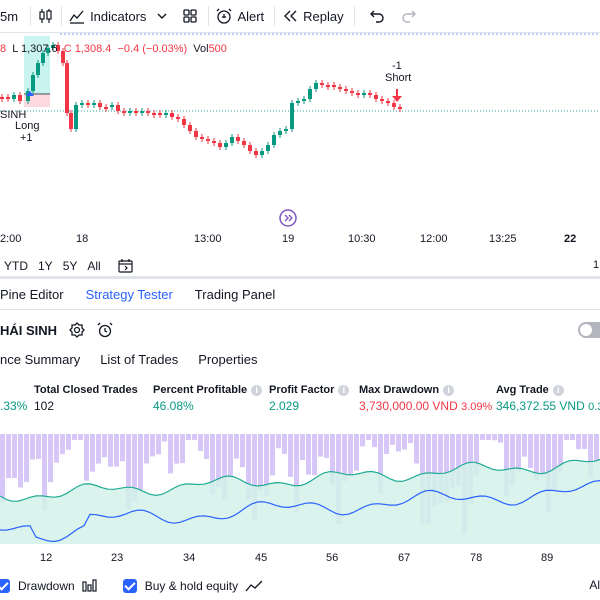  I want to click on equity-line, so click(300, 480).